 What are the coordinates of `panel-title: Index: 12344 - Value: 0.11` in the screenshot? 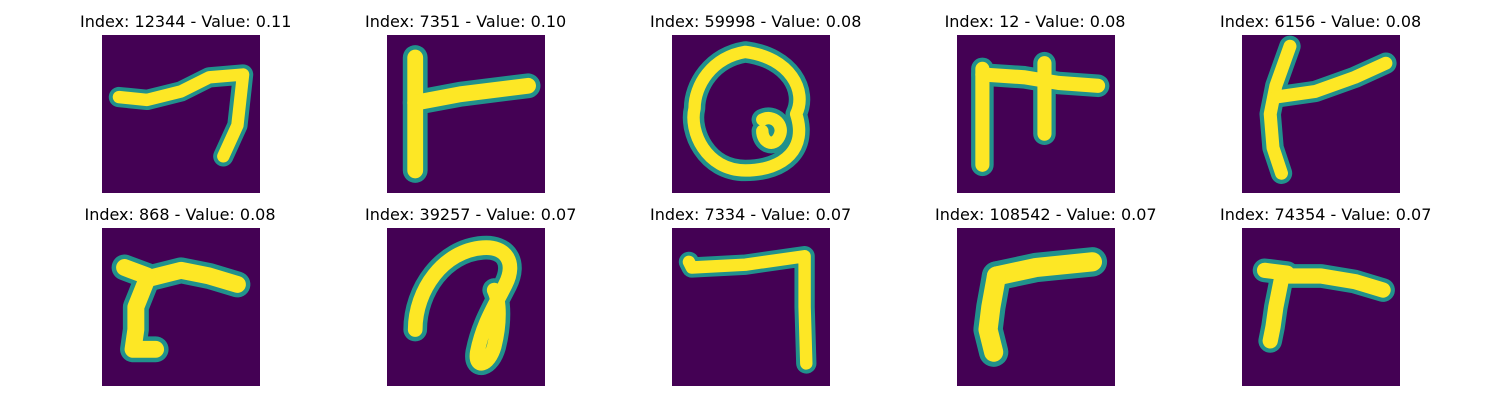 It's located at (186, 21).